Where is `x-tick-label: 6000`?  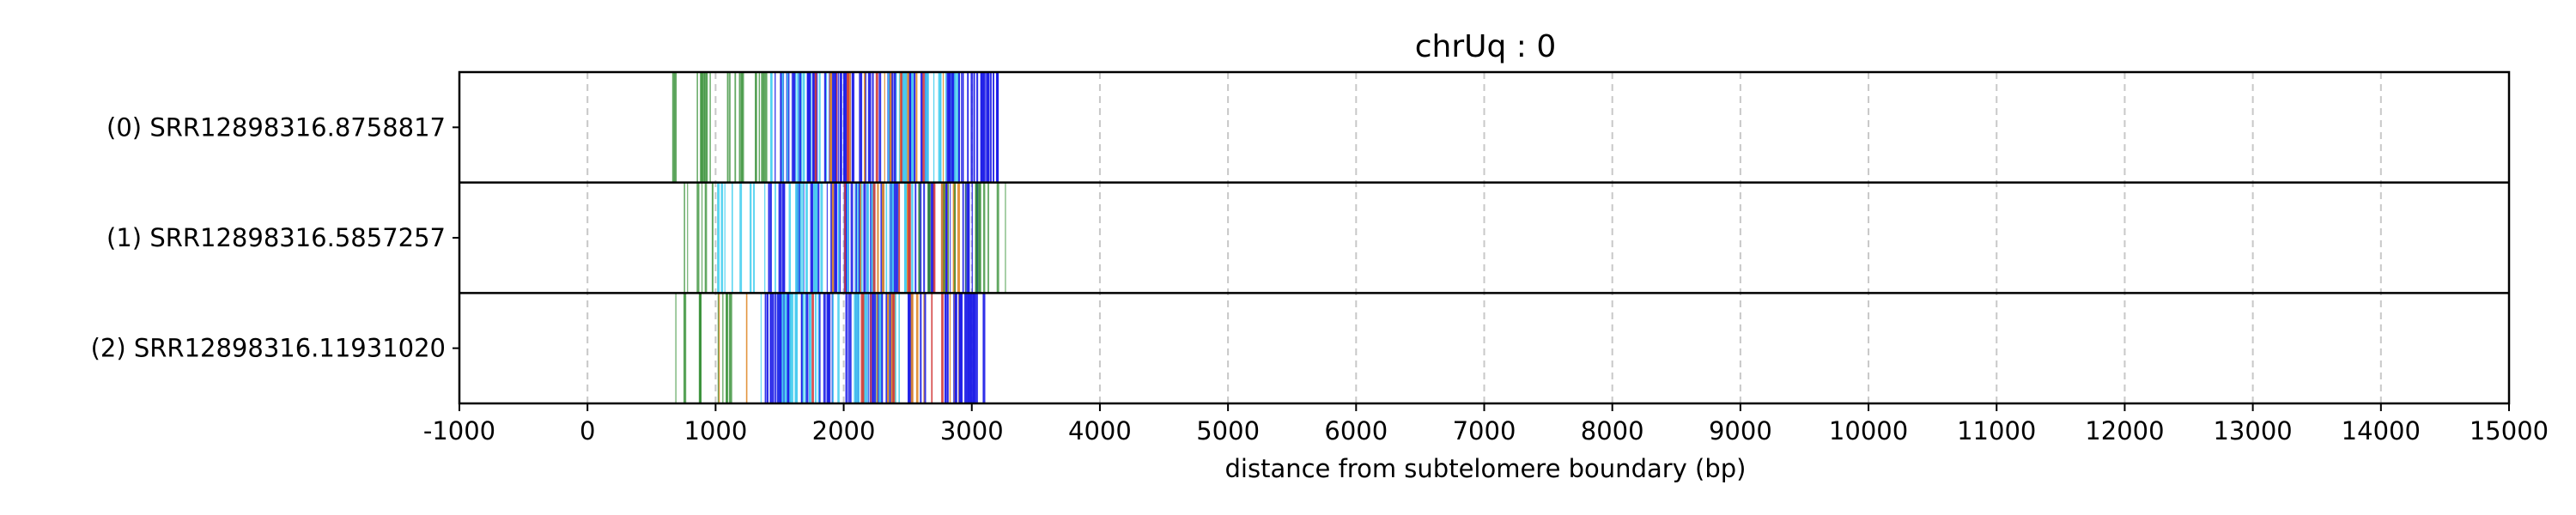 x-tick-label: 6000 is located at coordinates (1356, 430).